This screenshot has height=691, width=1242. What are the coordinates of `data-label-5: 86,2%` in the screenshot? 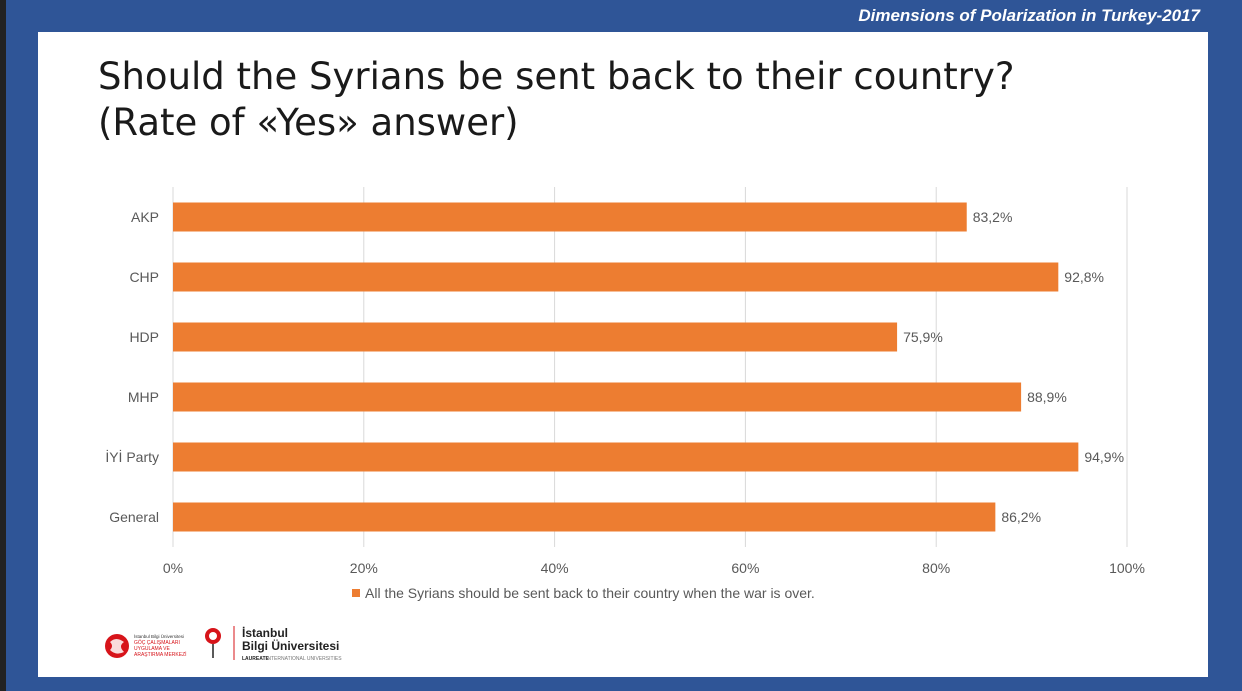 It's located at (1021, 517).